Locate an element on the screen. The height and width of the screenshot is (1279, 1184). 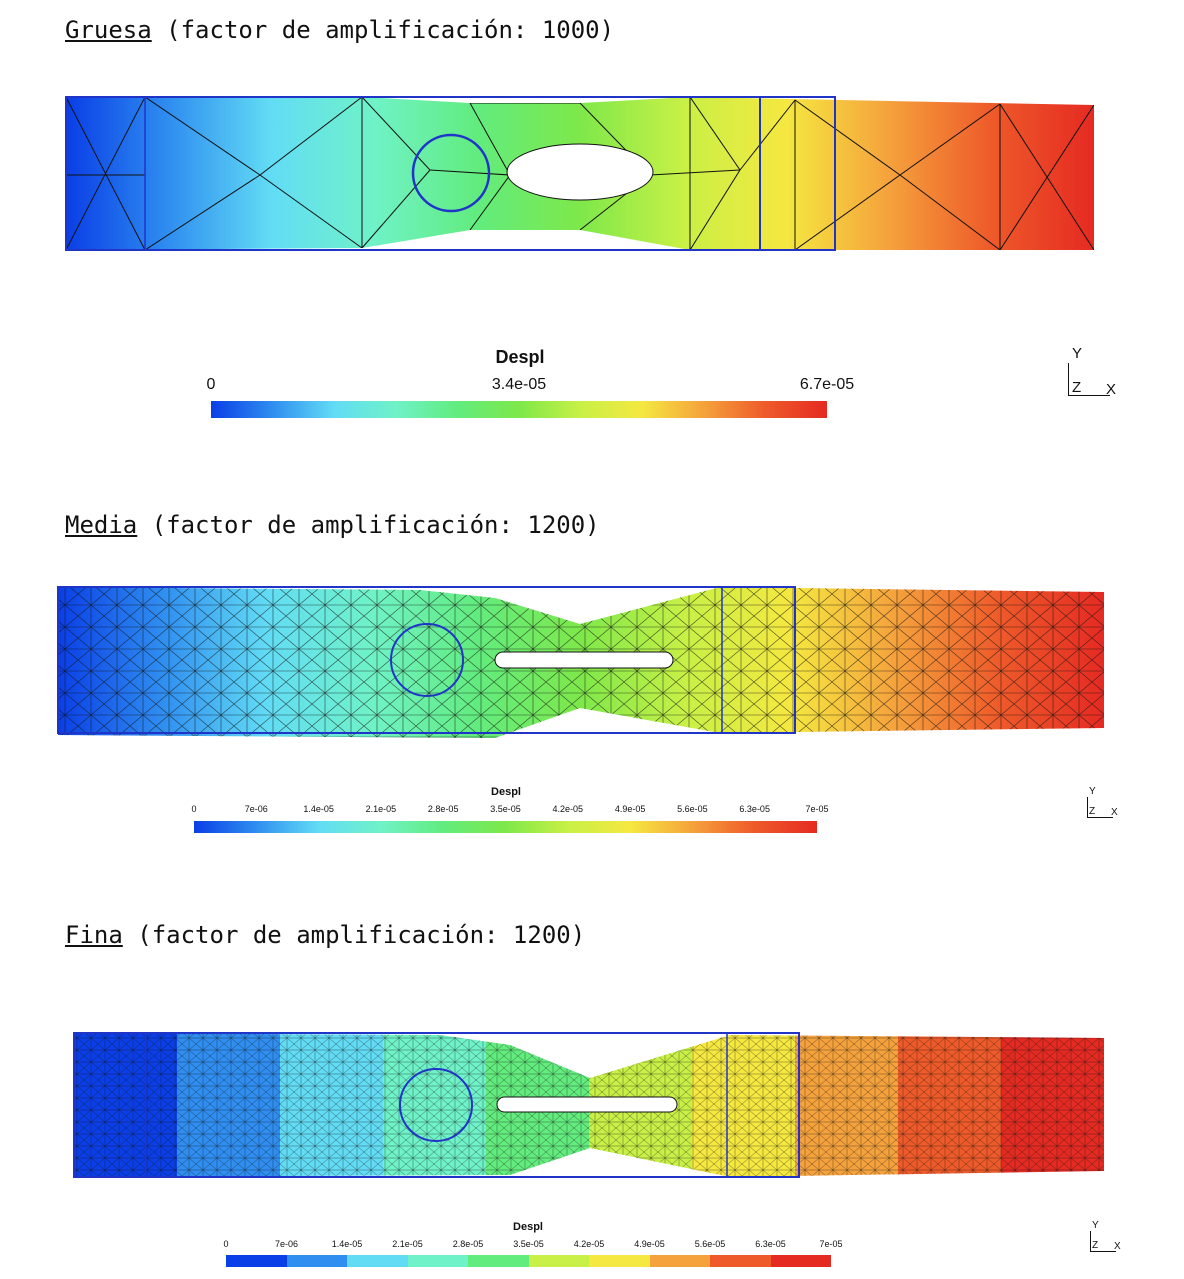
axes-triad-1: Y Z X is located at coordinates (1090, 372).